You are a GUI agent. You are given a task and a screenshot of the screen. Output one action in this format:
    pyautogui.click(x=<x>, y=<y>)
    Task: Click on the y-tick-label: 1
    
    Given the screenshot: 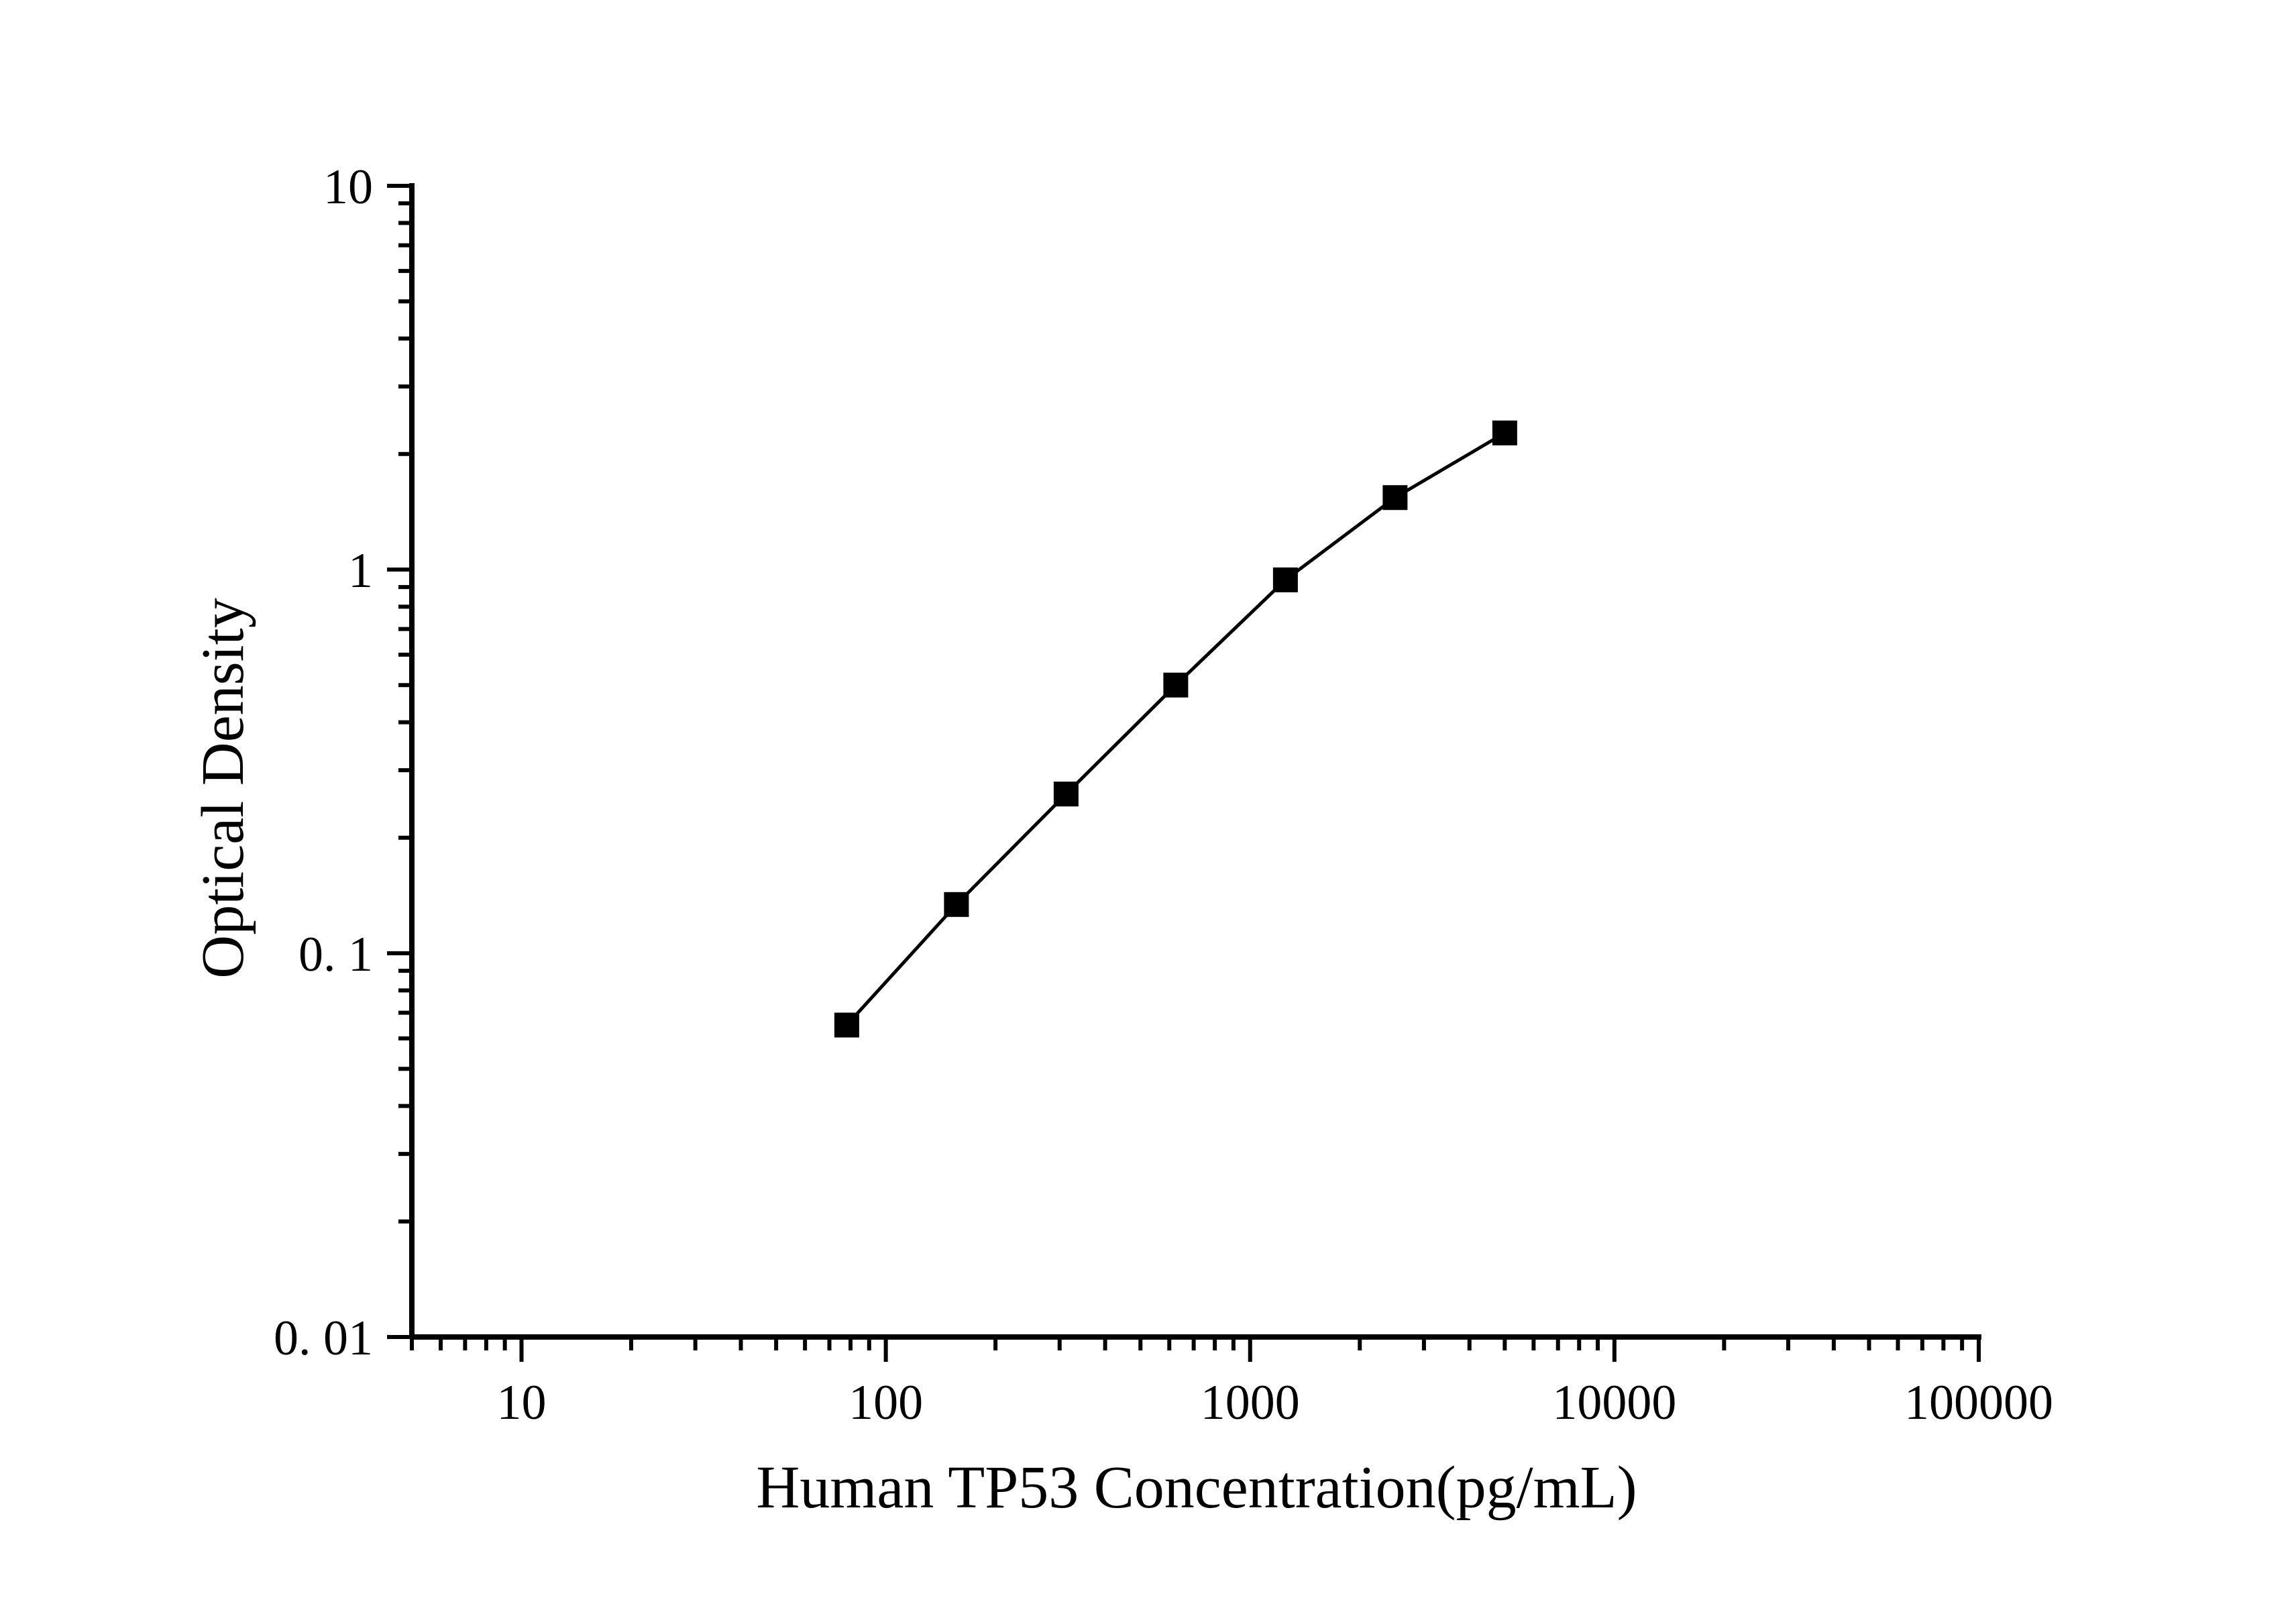 What is the action you would take?
    pyautogui.click(x=360, y=570)
    